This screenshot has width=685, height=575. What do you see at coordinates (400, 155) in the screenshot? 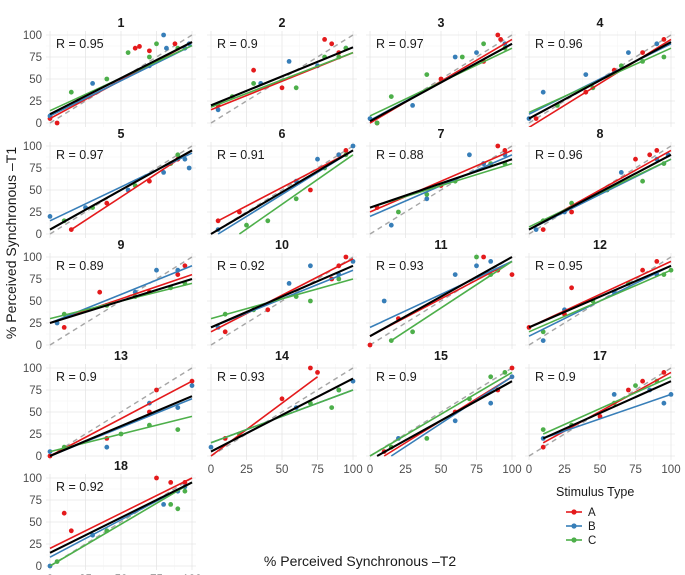
I see `correlation-label: R = 0.88` at bounding box center [400, 155].